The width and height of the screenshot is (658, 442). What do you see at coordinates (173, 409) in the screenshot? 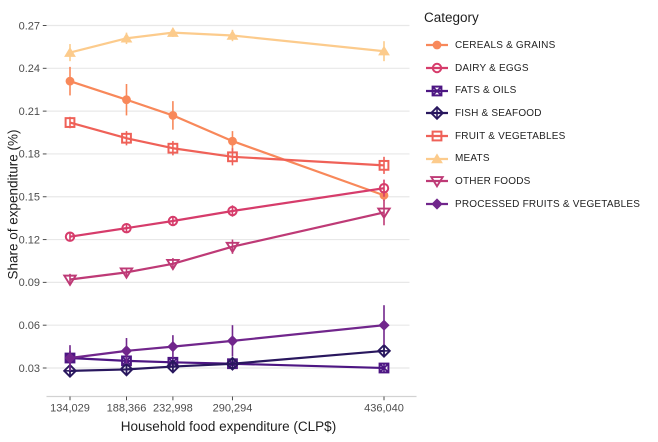
I see `x-tick-label: 232,998` at bounding box center [173, 409].